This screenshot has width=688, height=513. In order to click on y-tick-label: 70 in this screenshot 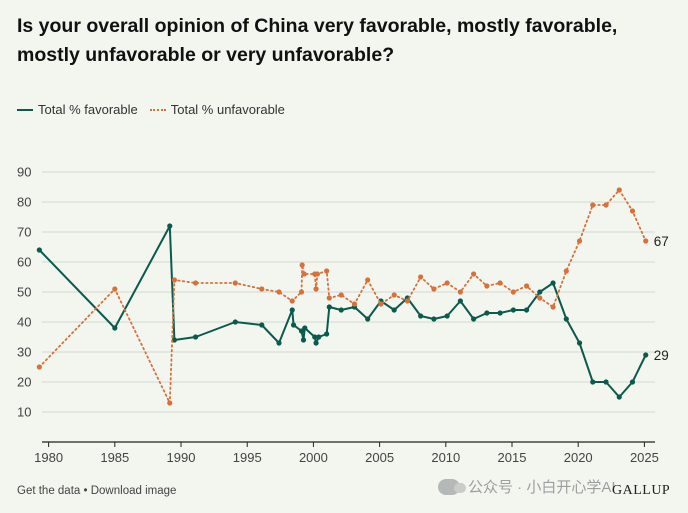, I will do `click(24, 232)`.